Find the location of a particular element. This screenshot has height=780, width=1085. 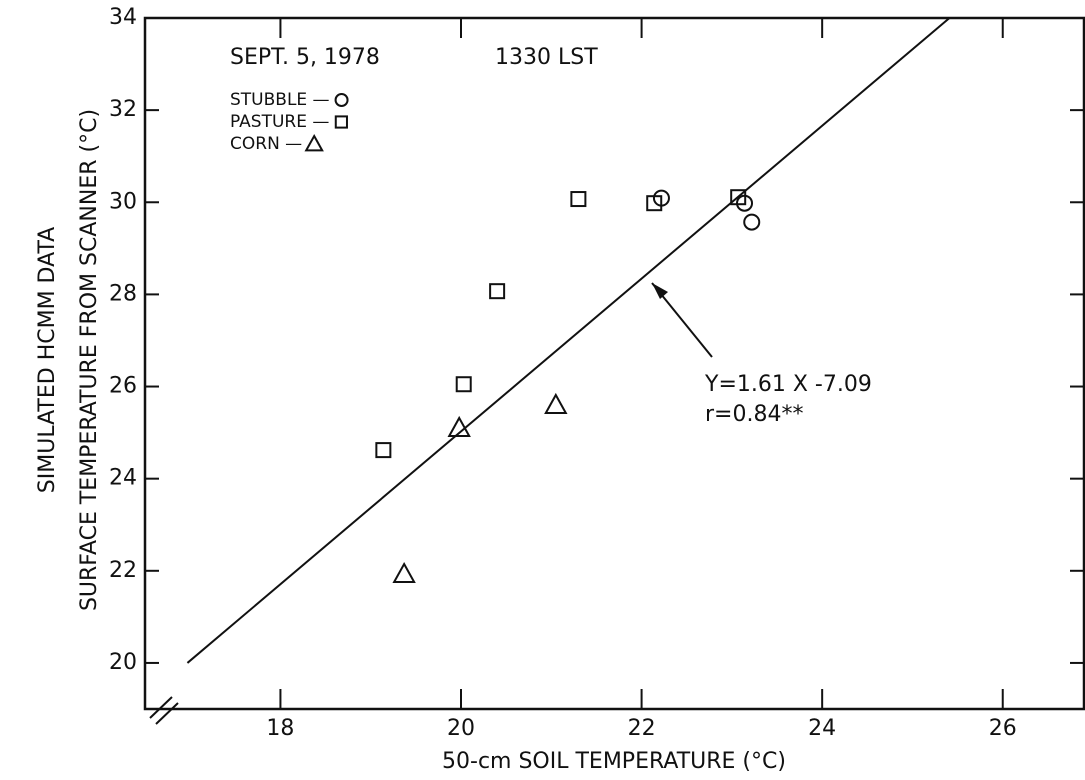

y-tick-label: 24 is located at coordinates (123, 478).